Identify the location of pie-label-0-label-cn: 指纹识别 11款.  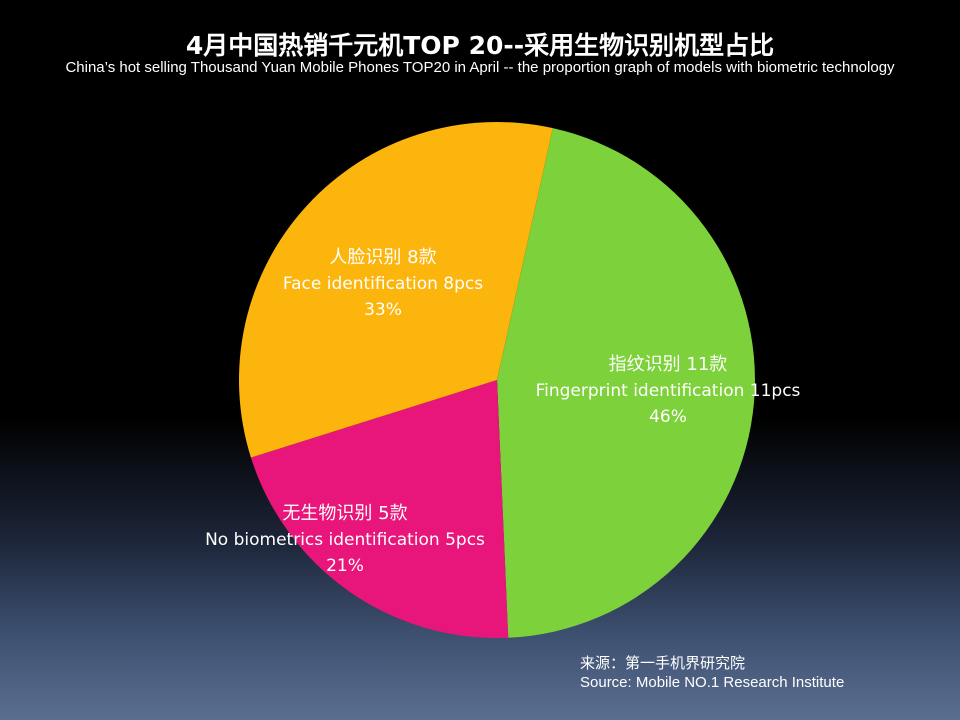
(668, 364).